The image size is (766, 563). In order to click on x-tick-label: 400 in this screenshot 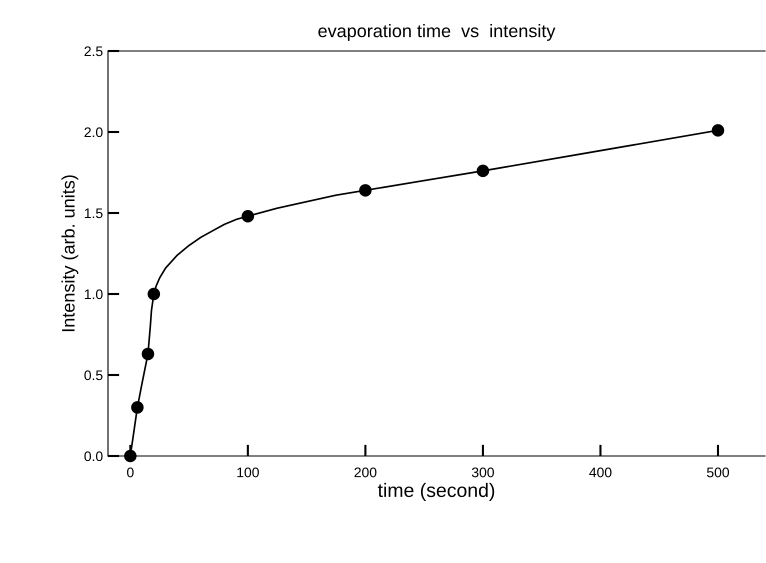, I will do `click(600, 472)`.